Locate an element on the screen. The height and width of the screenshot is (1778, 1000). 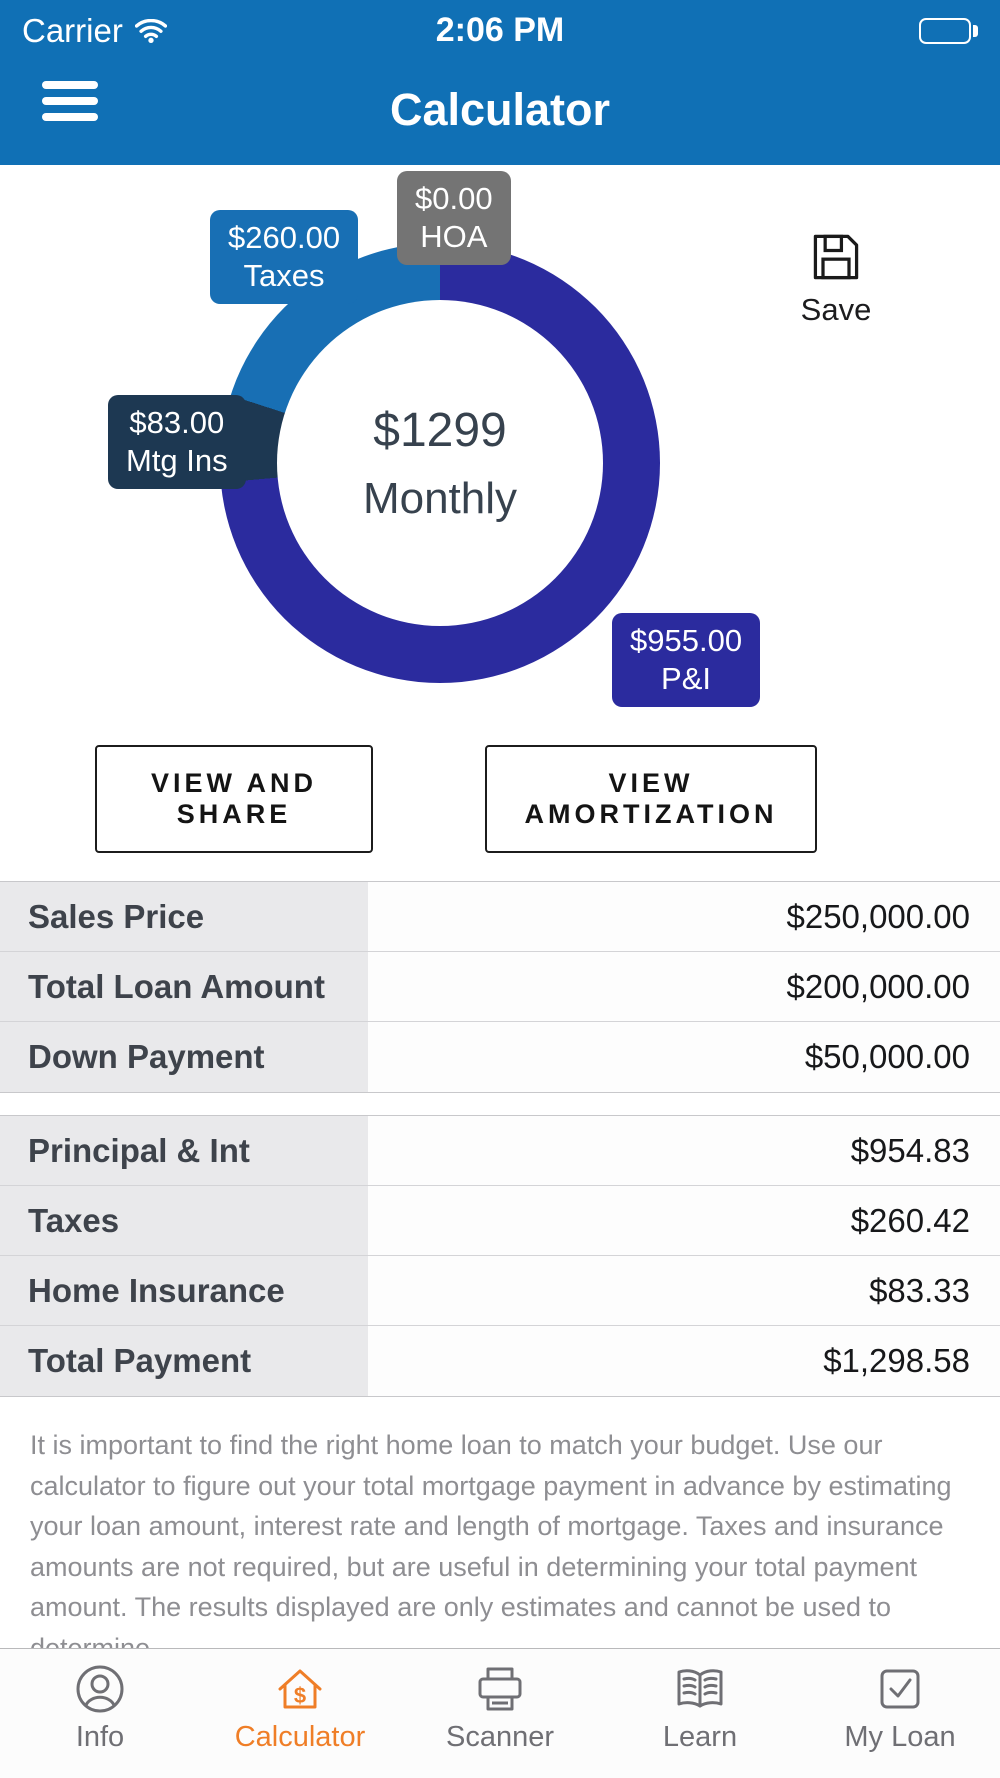
save-icon is located at coordinates (836, 260).